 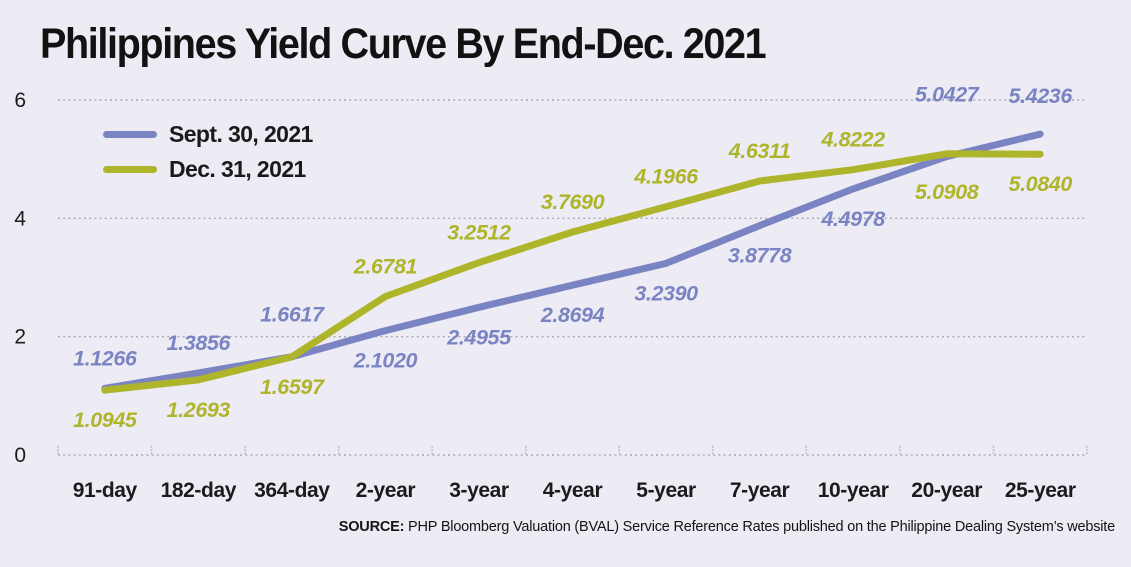 I want to click on dec-line-swatch, so click(x=130, y=169).